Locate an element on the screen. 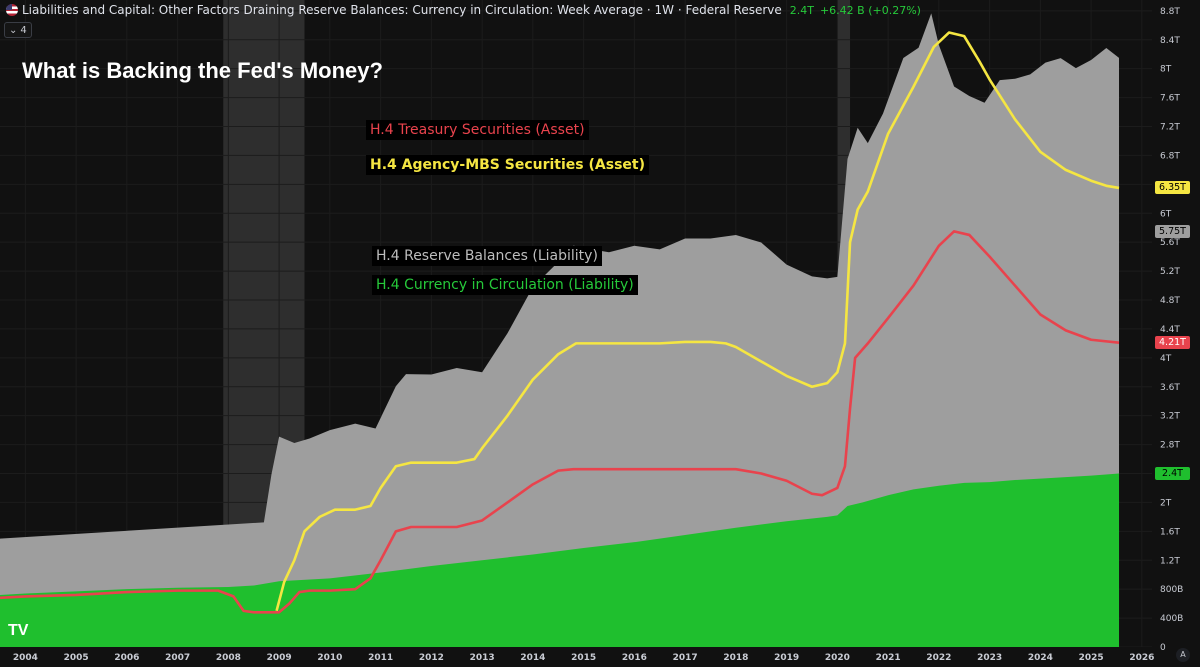 This screenshot has width=1200, height=667. x-tick-label: 2019 is located at coordinates (786, 658).